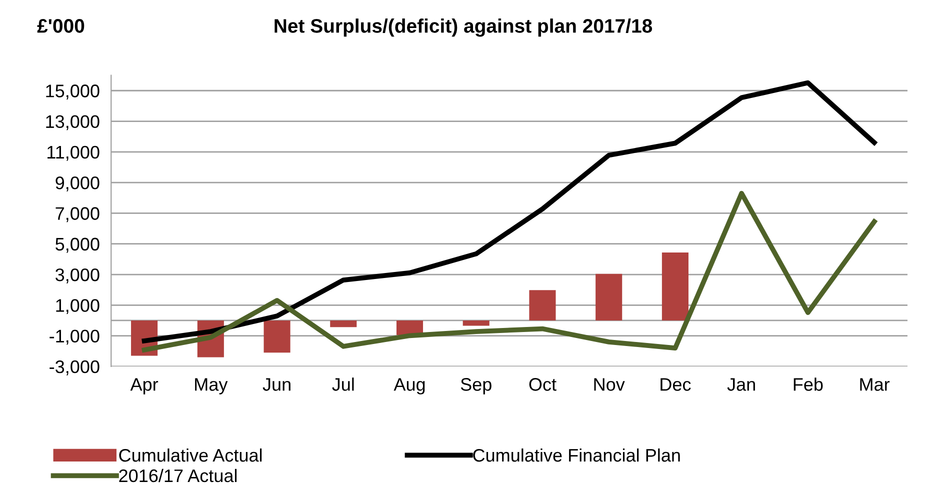  What do you see at coordinates (211, 386) in the screenshot?
I see `x-tick-label: May` at bounding box center [211, 386].